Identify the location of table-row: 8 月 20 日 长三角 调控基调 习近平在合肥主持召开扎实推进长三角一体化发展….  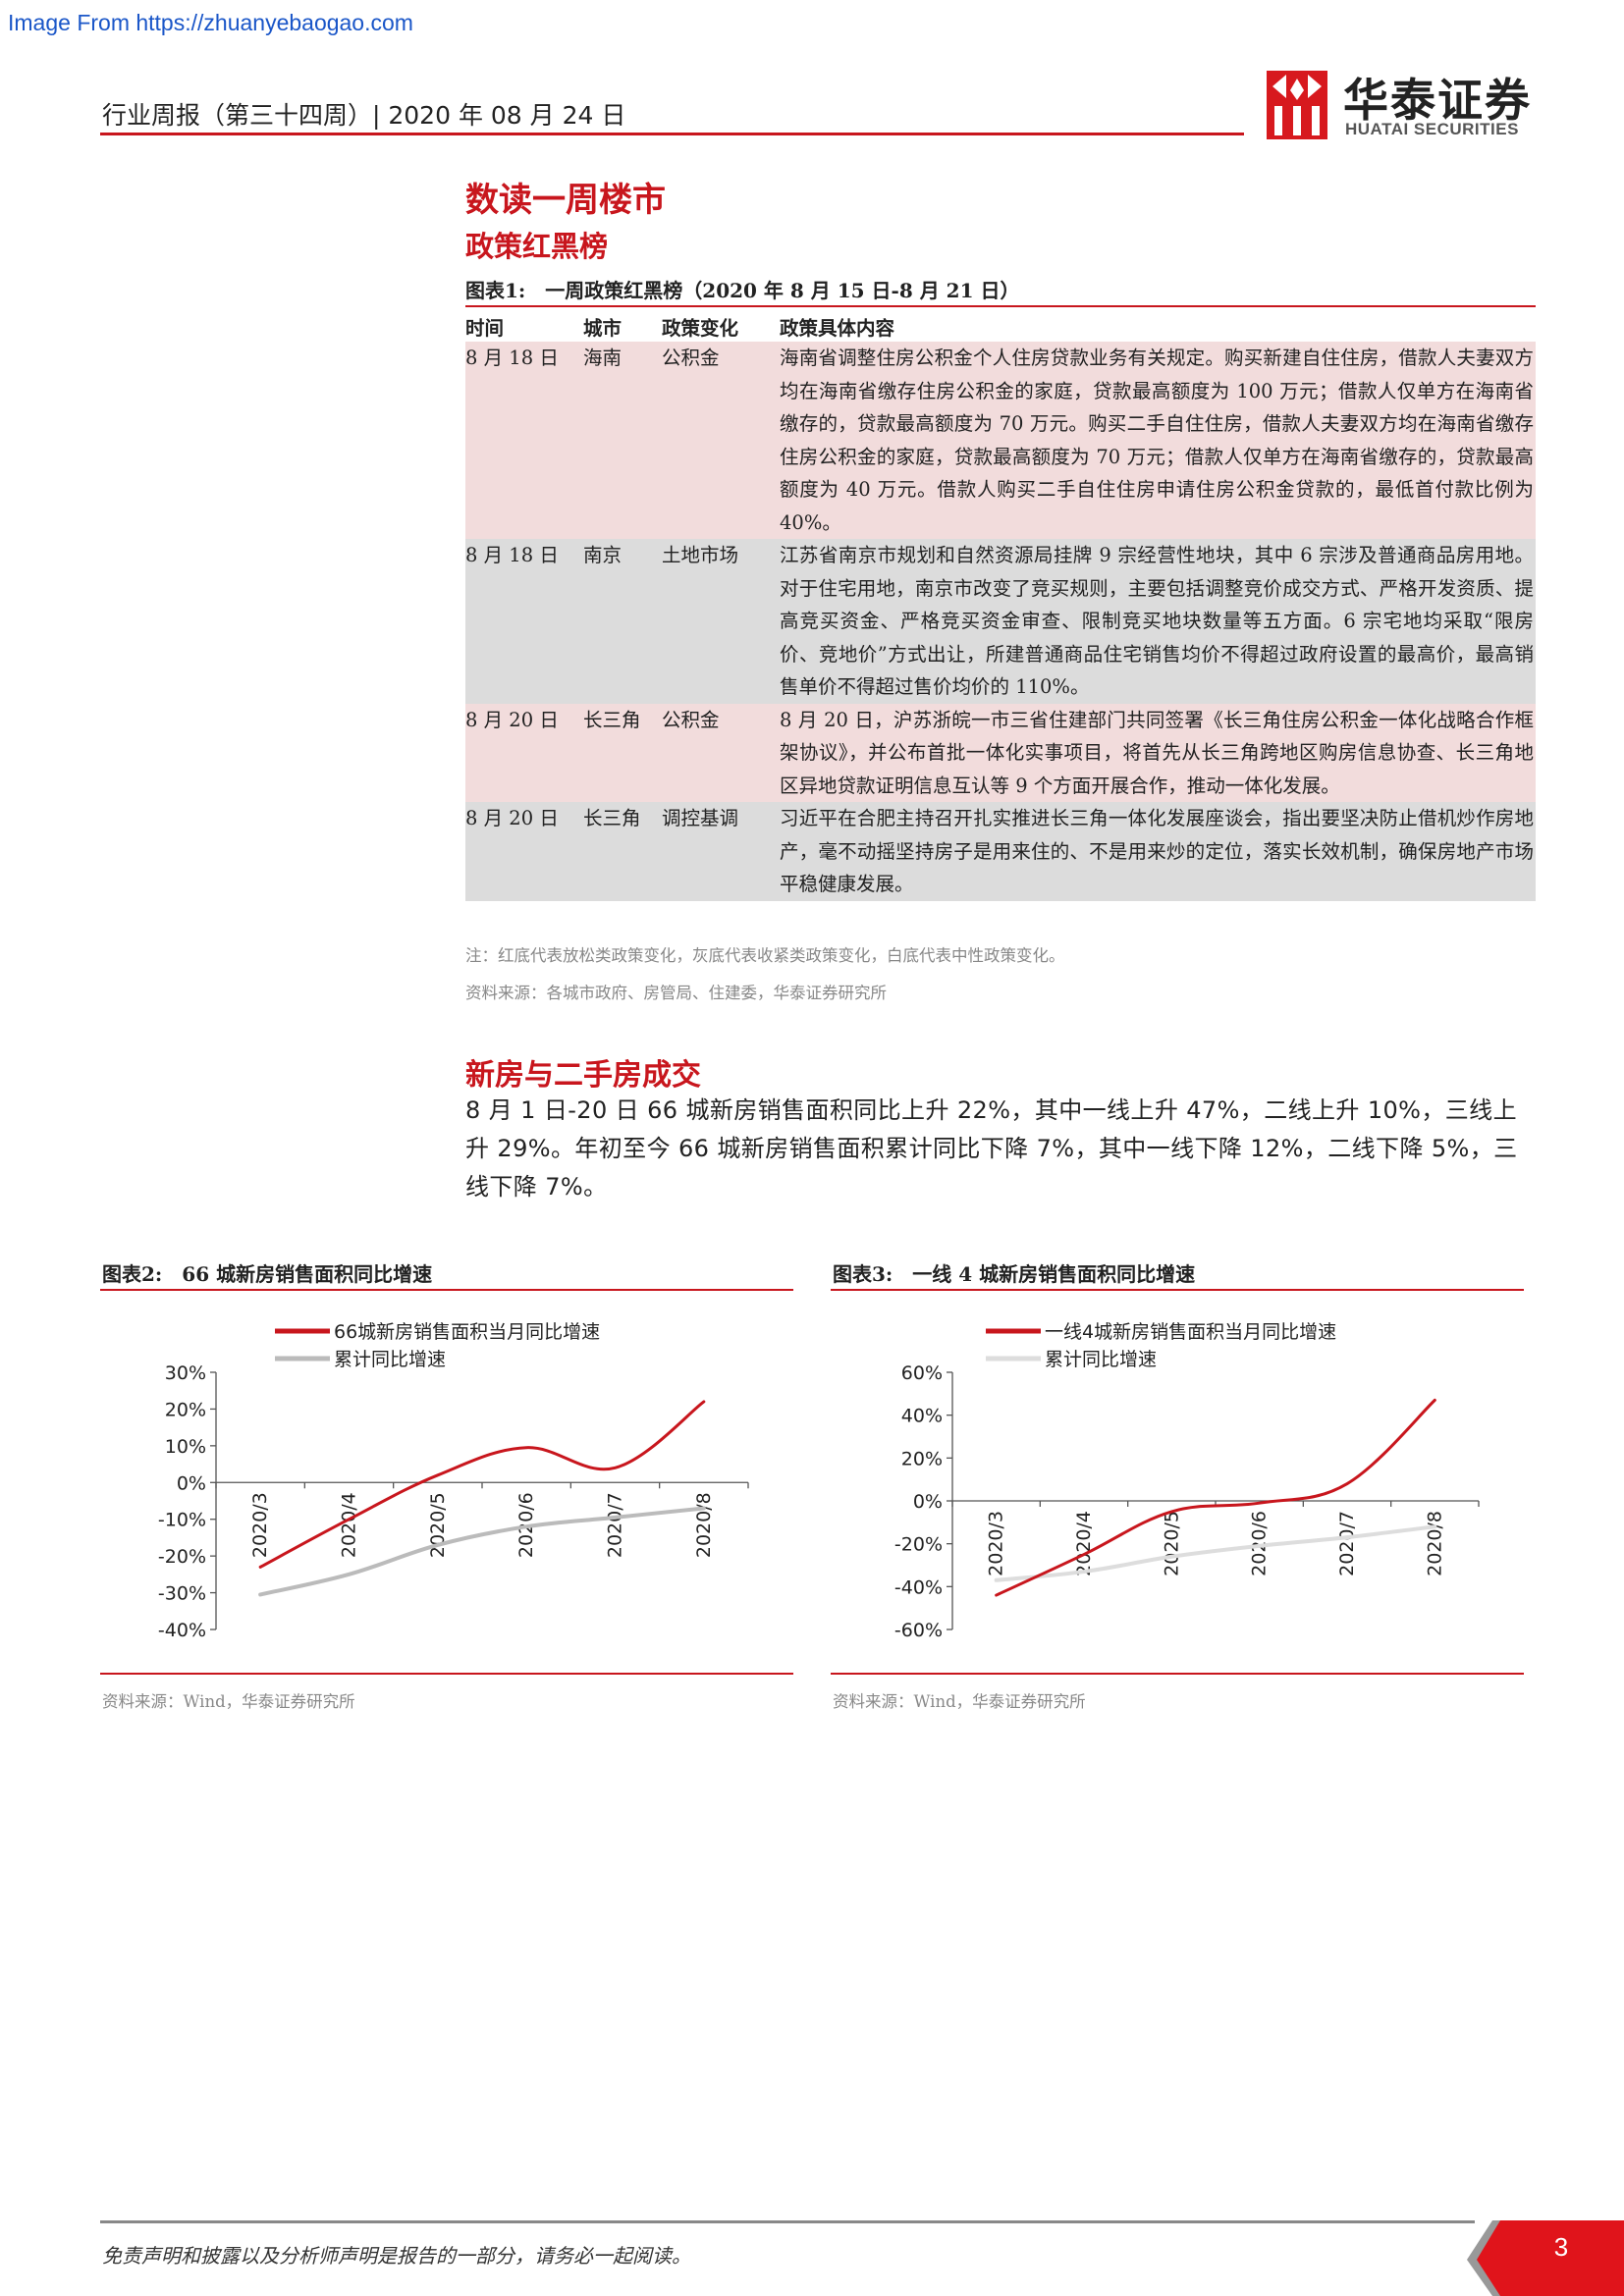
(1000, 852).